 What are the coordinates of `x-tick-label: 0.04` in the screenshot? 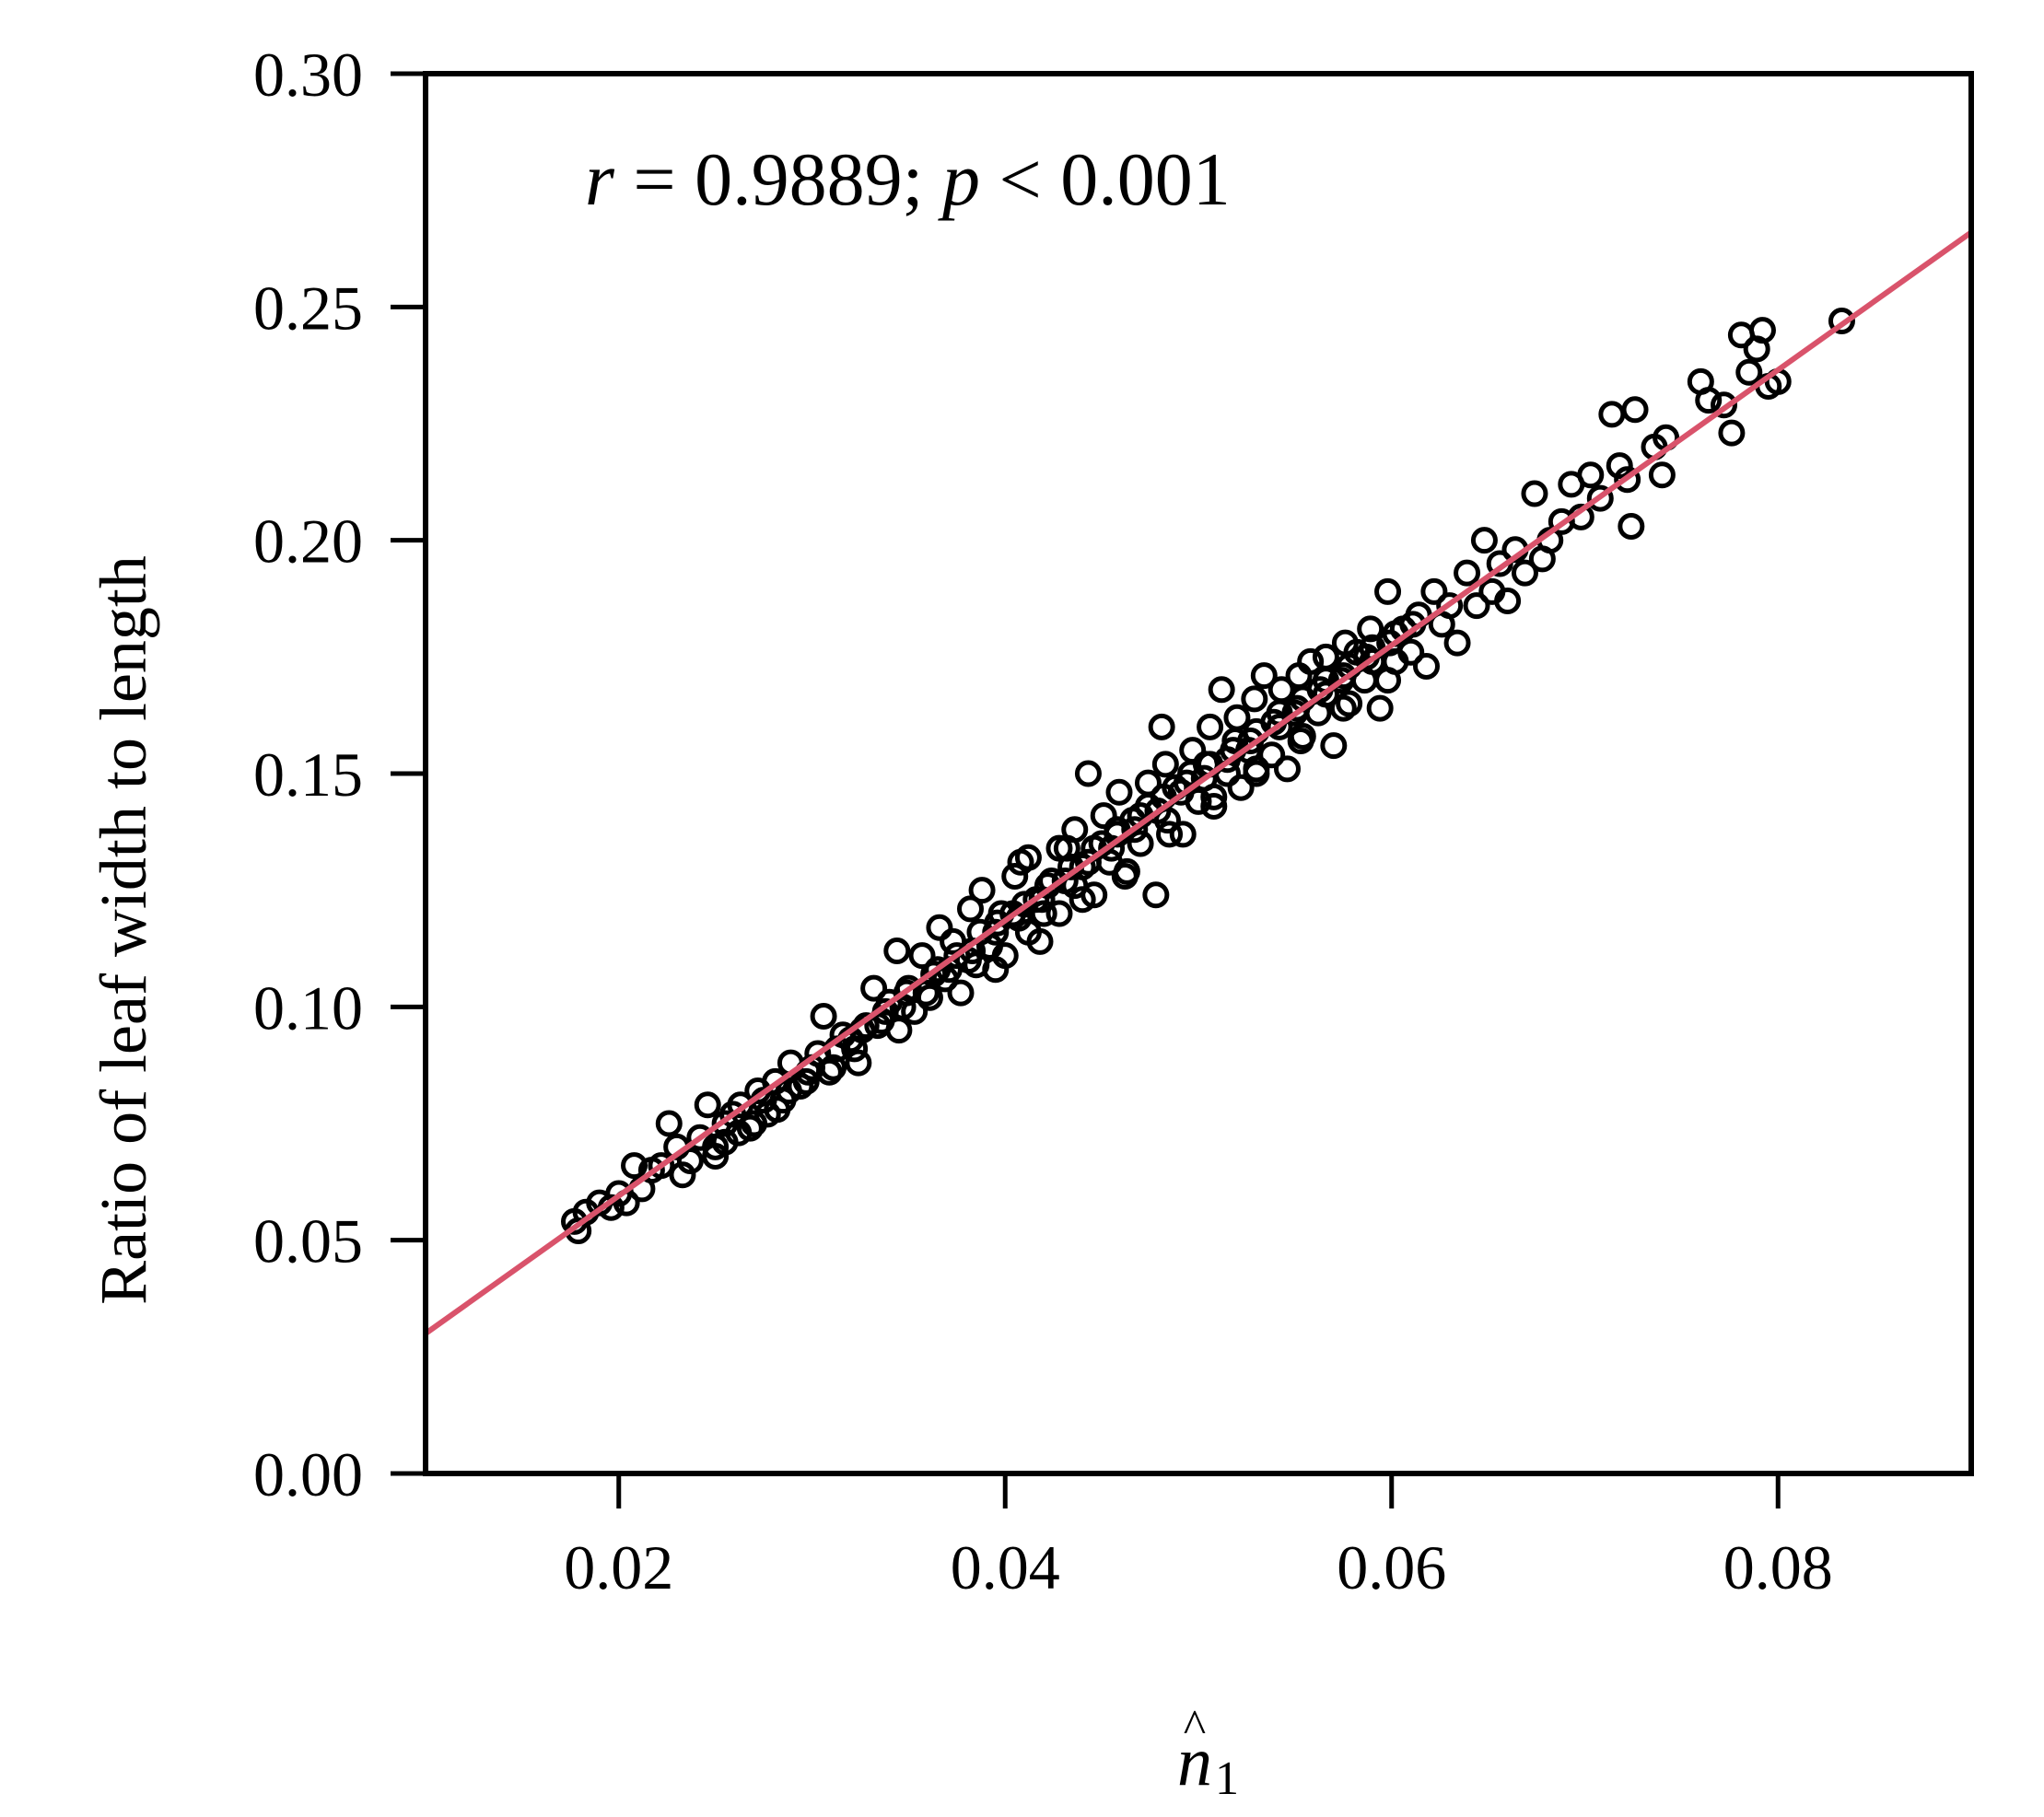 It's located at (1006, 1567).